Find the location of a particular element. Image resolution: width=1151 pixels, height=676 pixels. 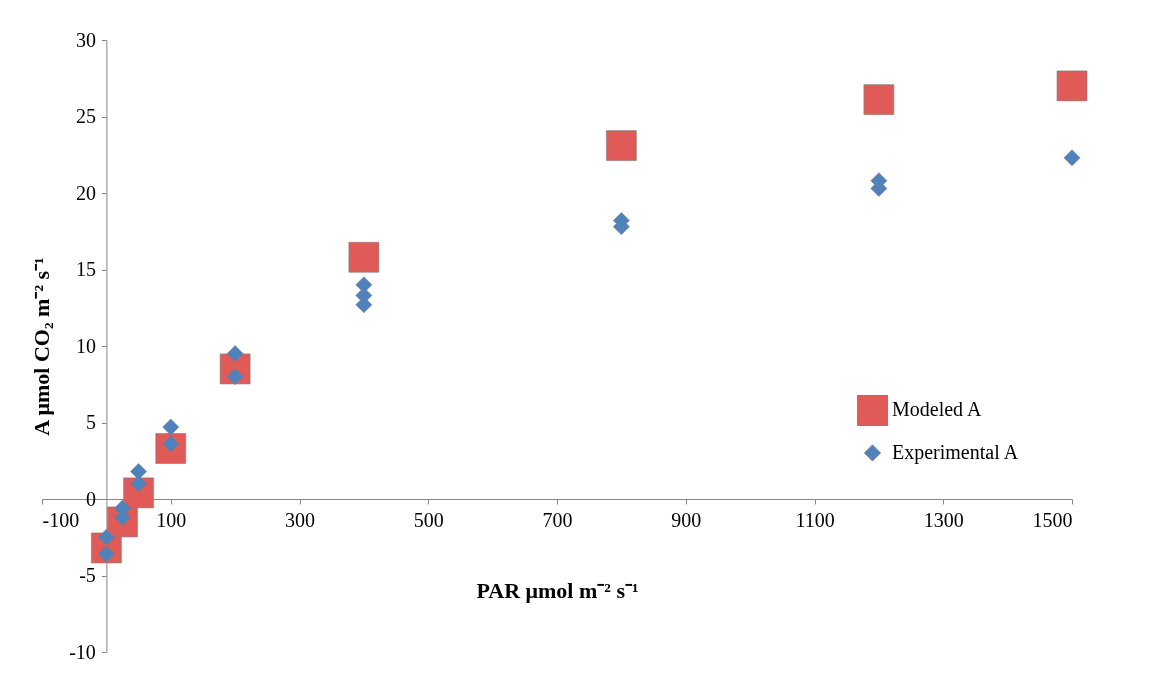

x-tick-label: 1100 is located at coordinates (815, 519).